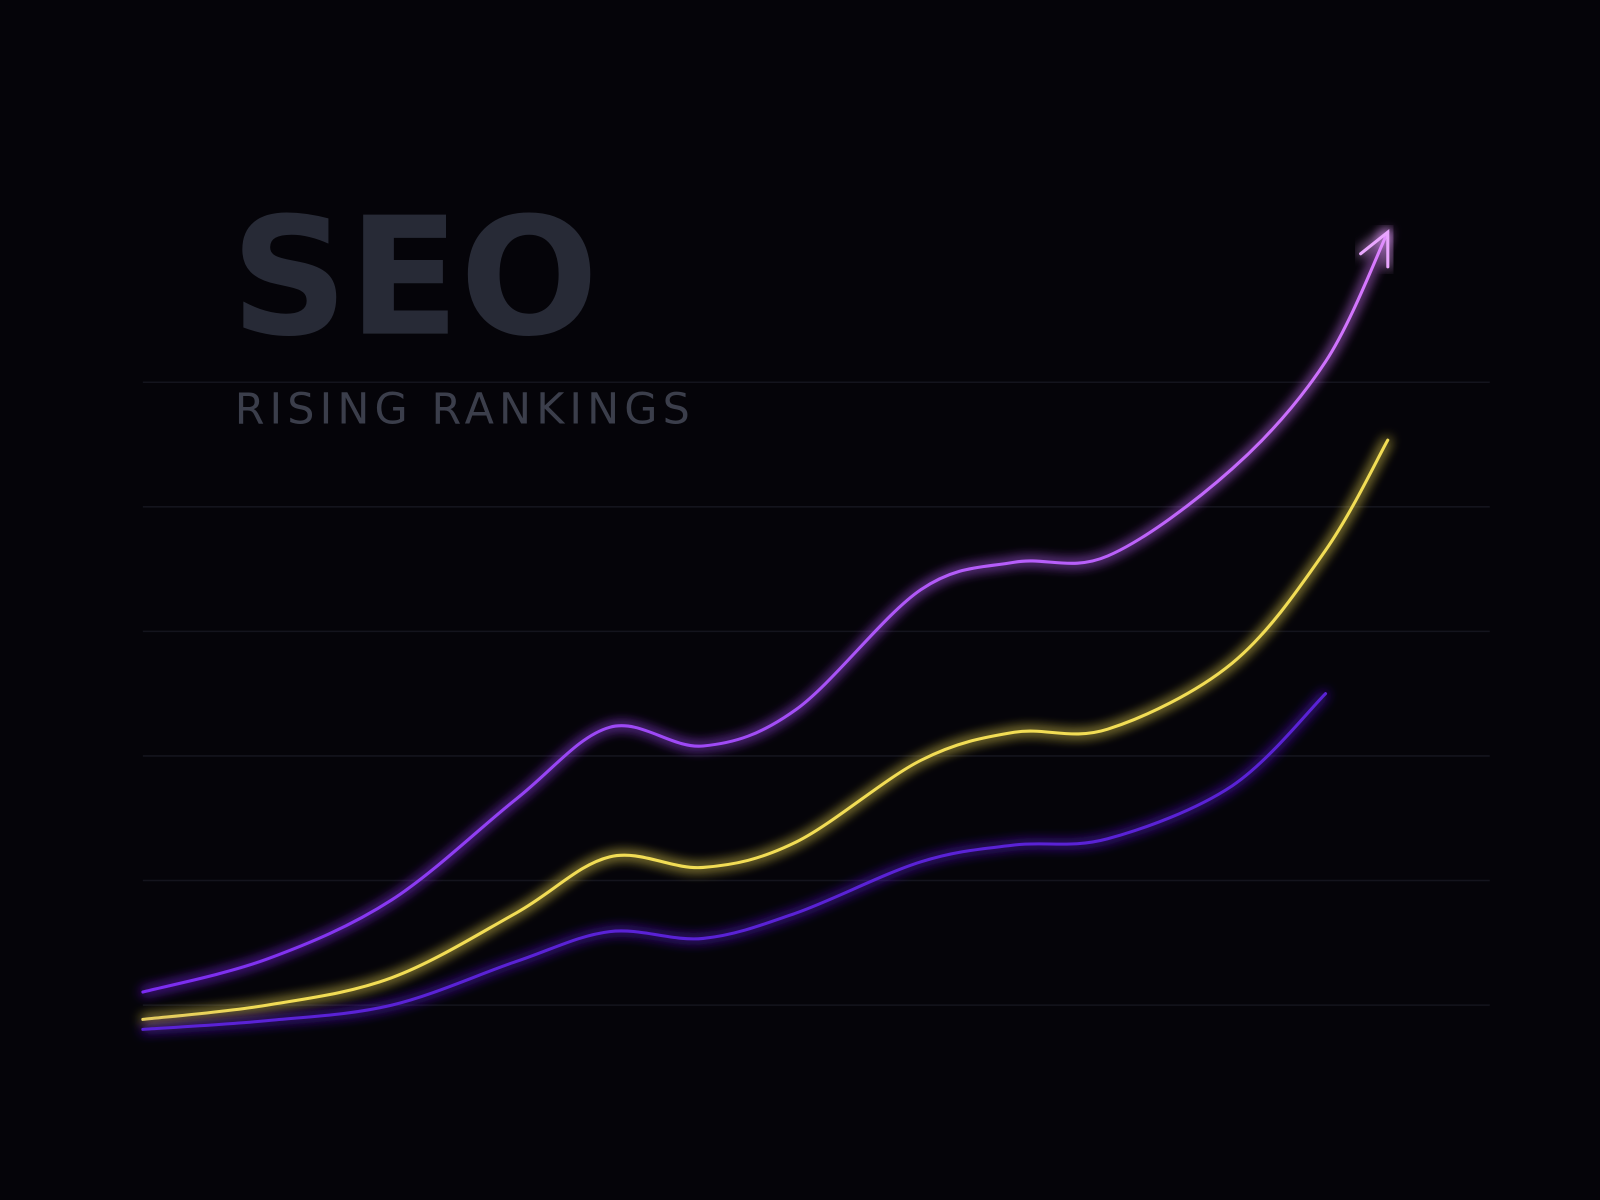  I want to click on chart-title: SEO, so click(415, 277).